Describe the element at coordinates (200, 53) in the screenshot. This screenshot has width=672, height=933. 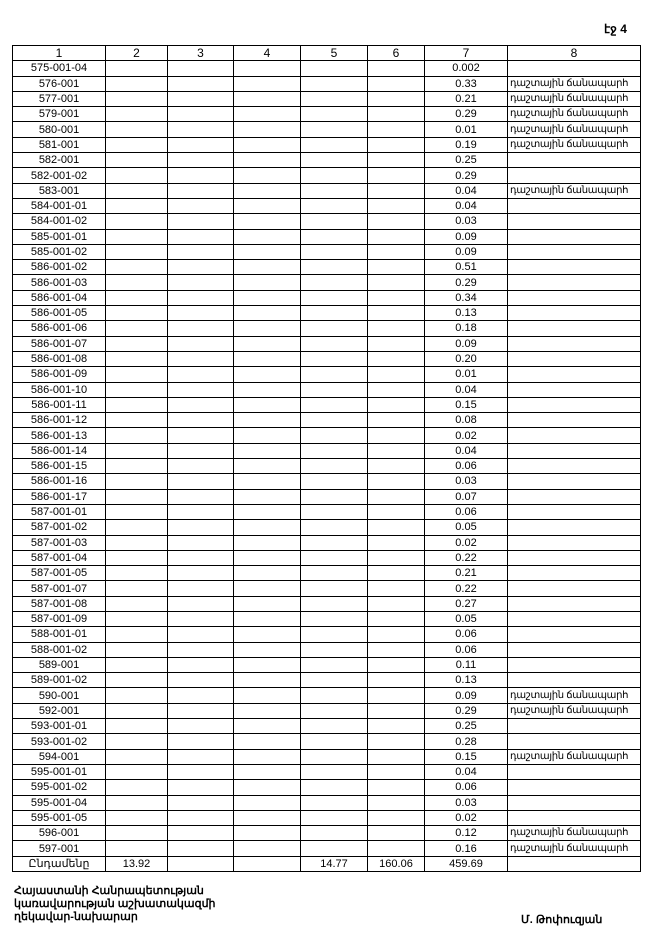
I see `column-header: 3` at that location.